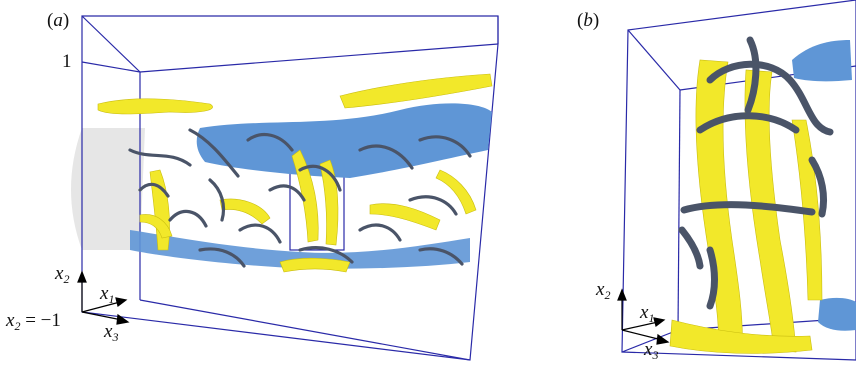  What do you see at coordinates (33, 321) in the screenshot?
I see `wall-position-label: x2 = −1` at bounding box center [33, 321].